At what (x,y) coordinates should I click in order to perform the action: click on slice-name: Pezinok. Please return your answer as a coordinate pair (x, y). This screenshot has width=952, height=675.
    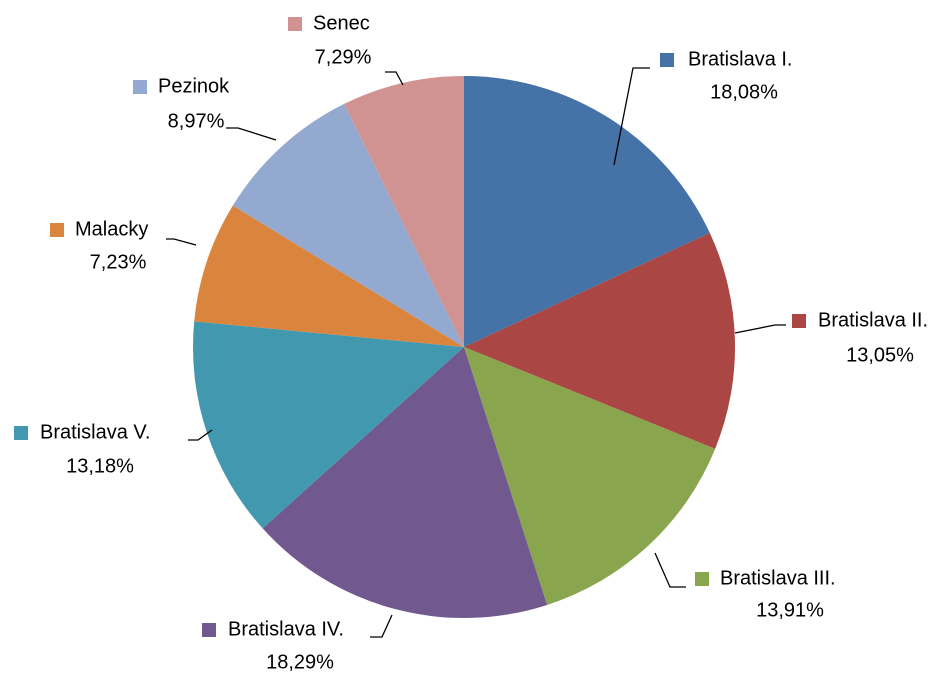
    Looking at the image, I should click on (194, 86).